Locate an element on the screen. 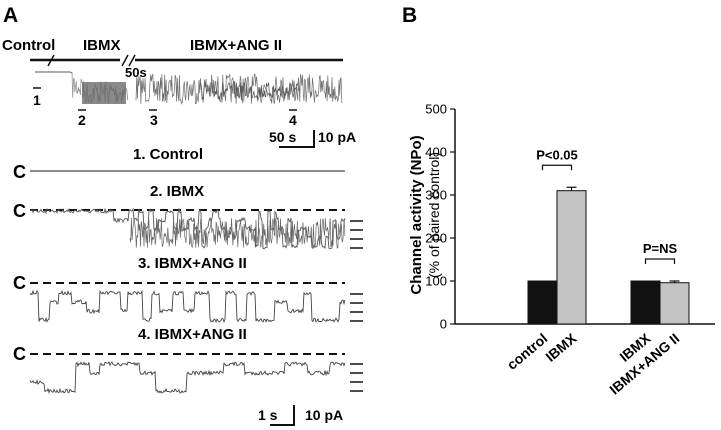 The width and height of the screenshot is (721, 430). panel-a-letter: A is located at coordinates (10, 15).